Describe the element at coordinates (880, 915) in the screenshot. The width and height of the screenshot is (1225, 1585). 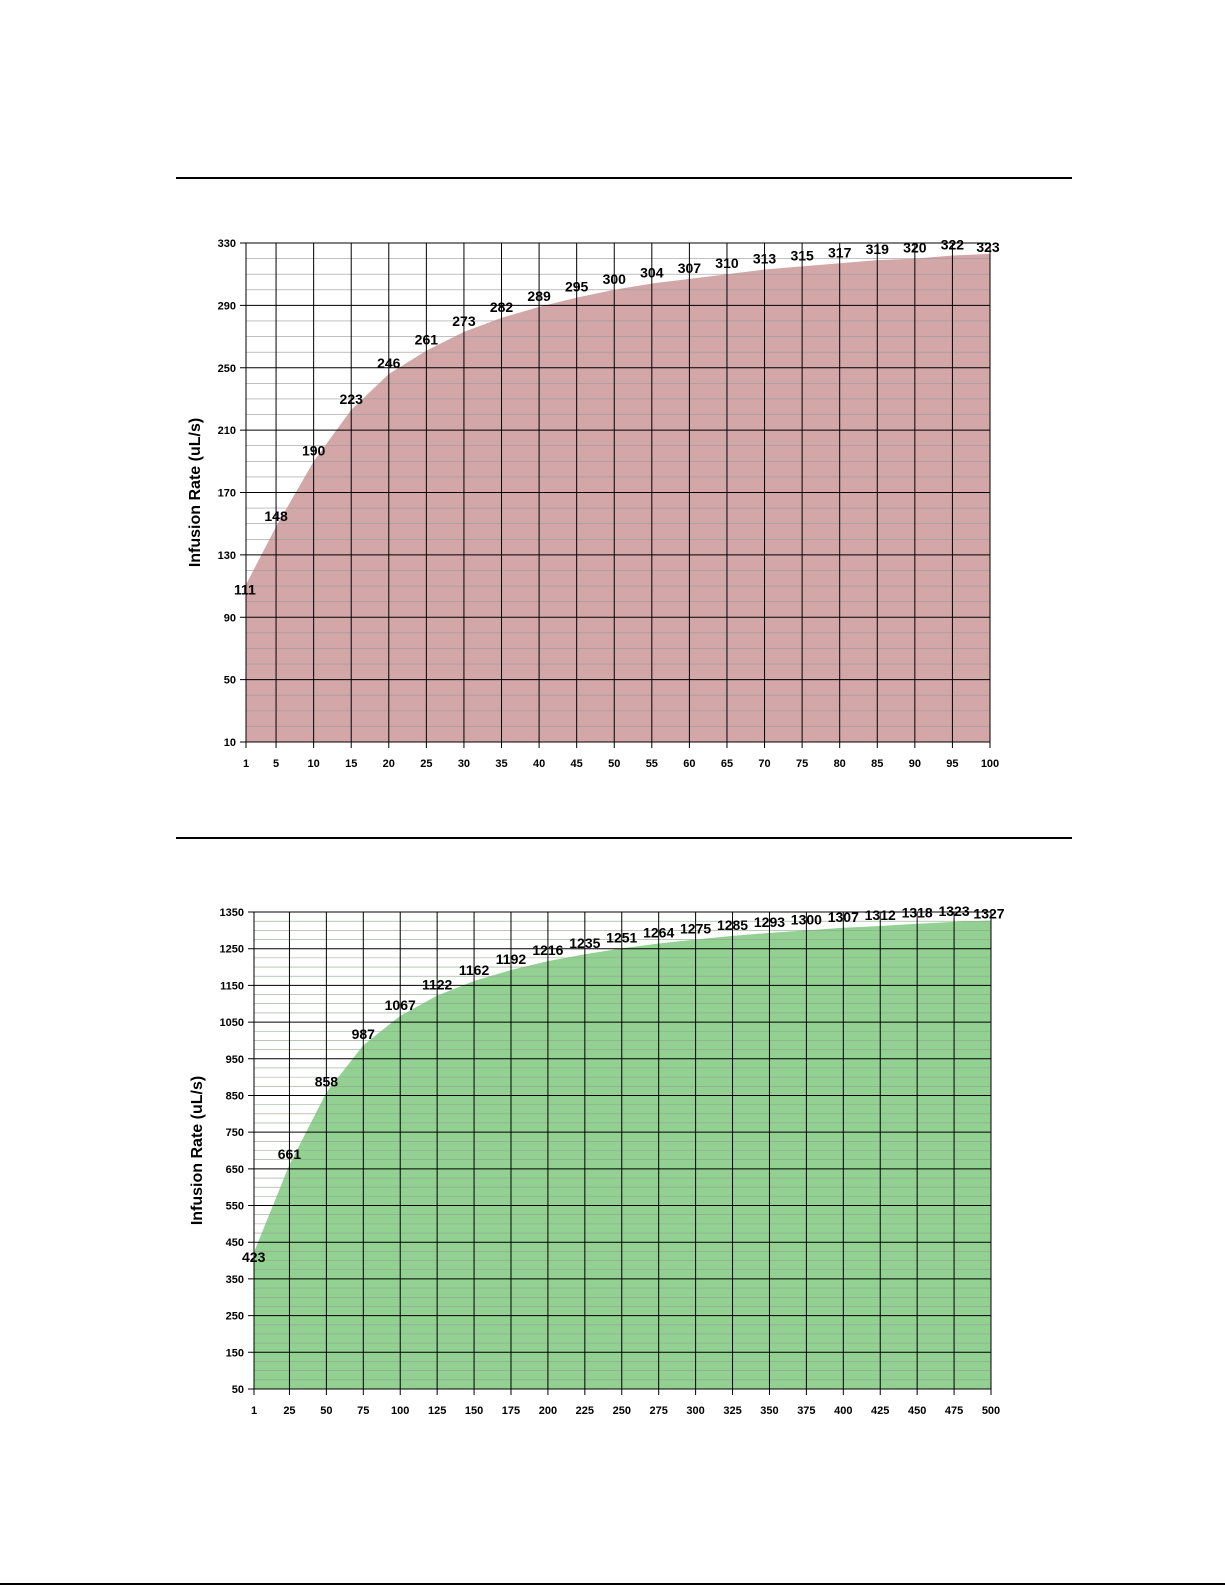
I see `data-label: 1312` at that location.